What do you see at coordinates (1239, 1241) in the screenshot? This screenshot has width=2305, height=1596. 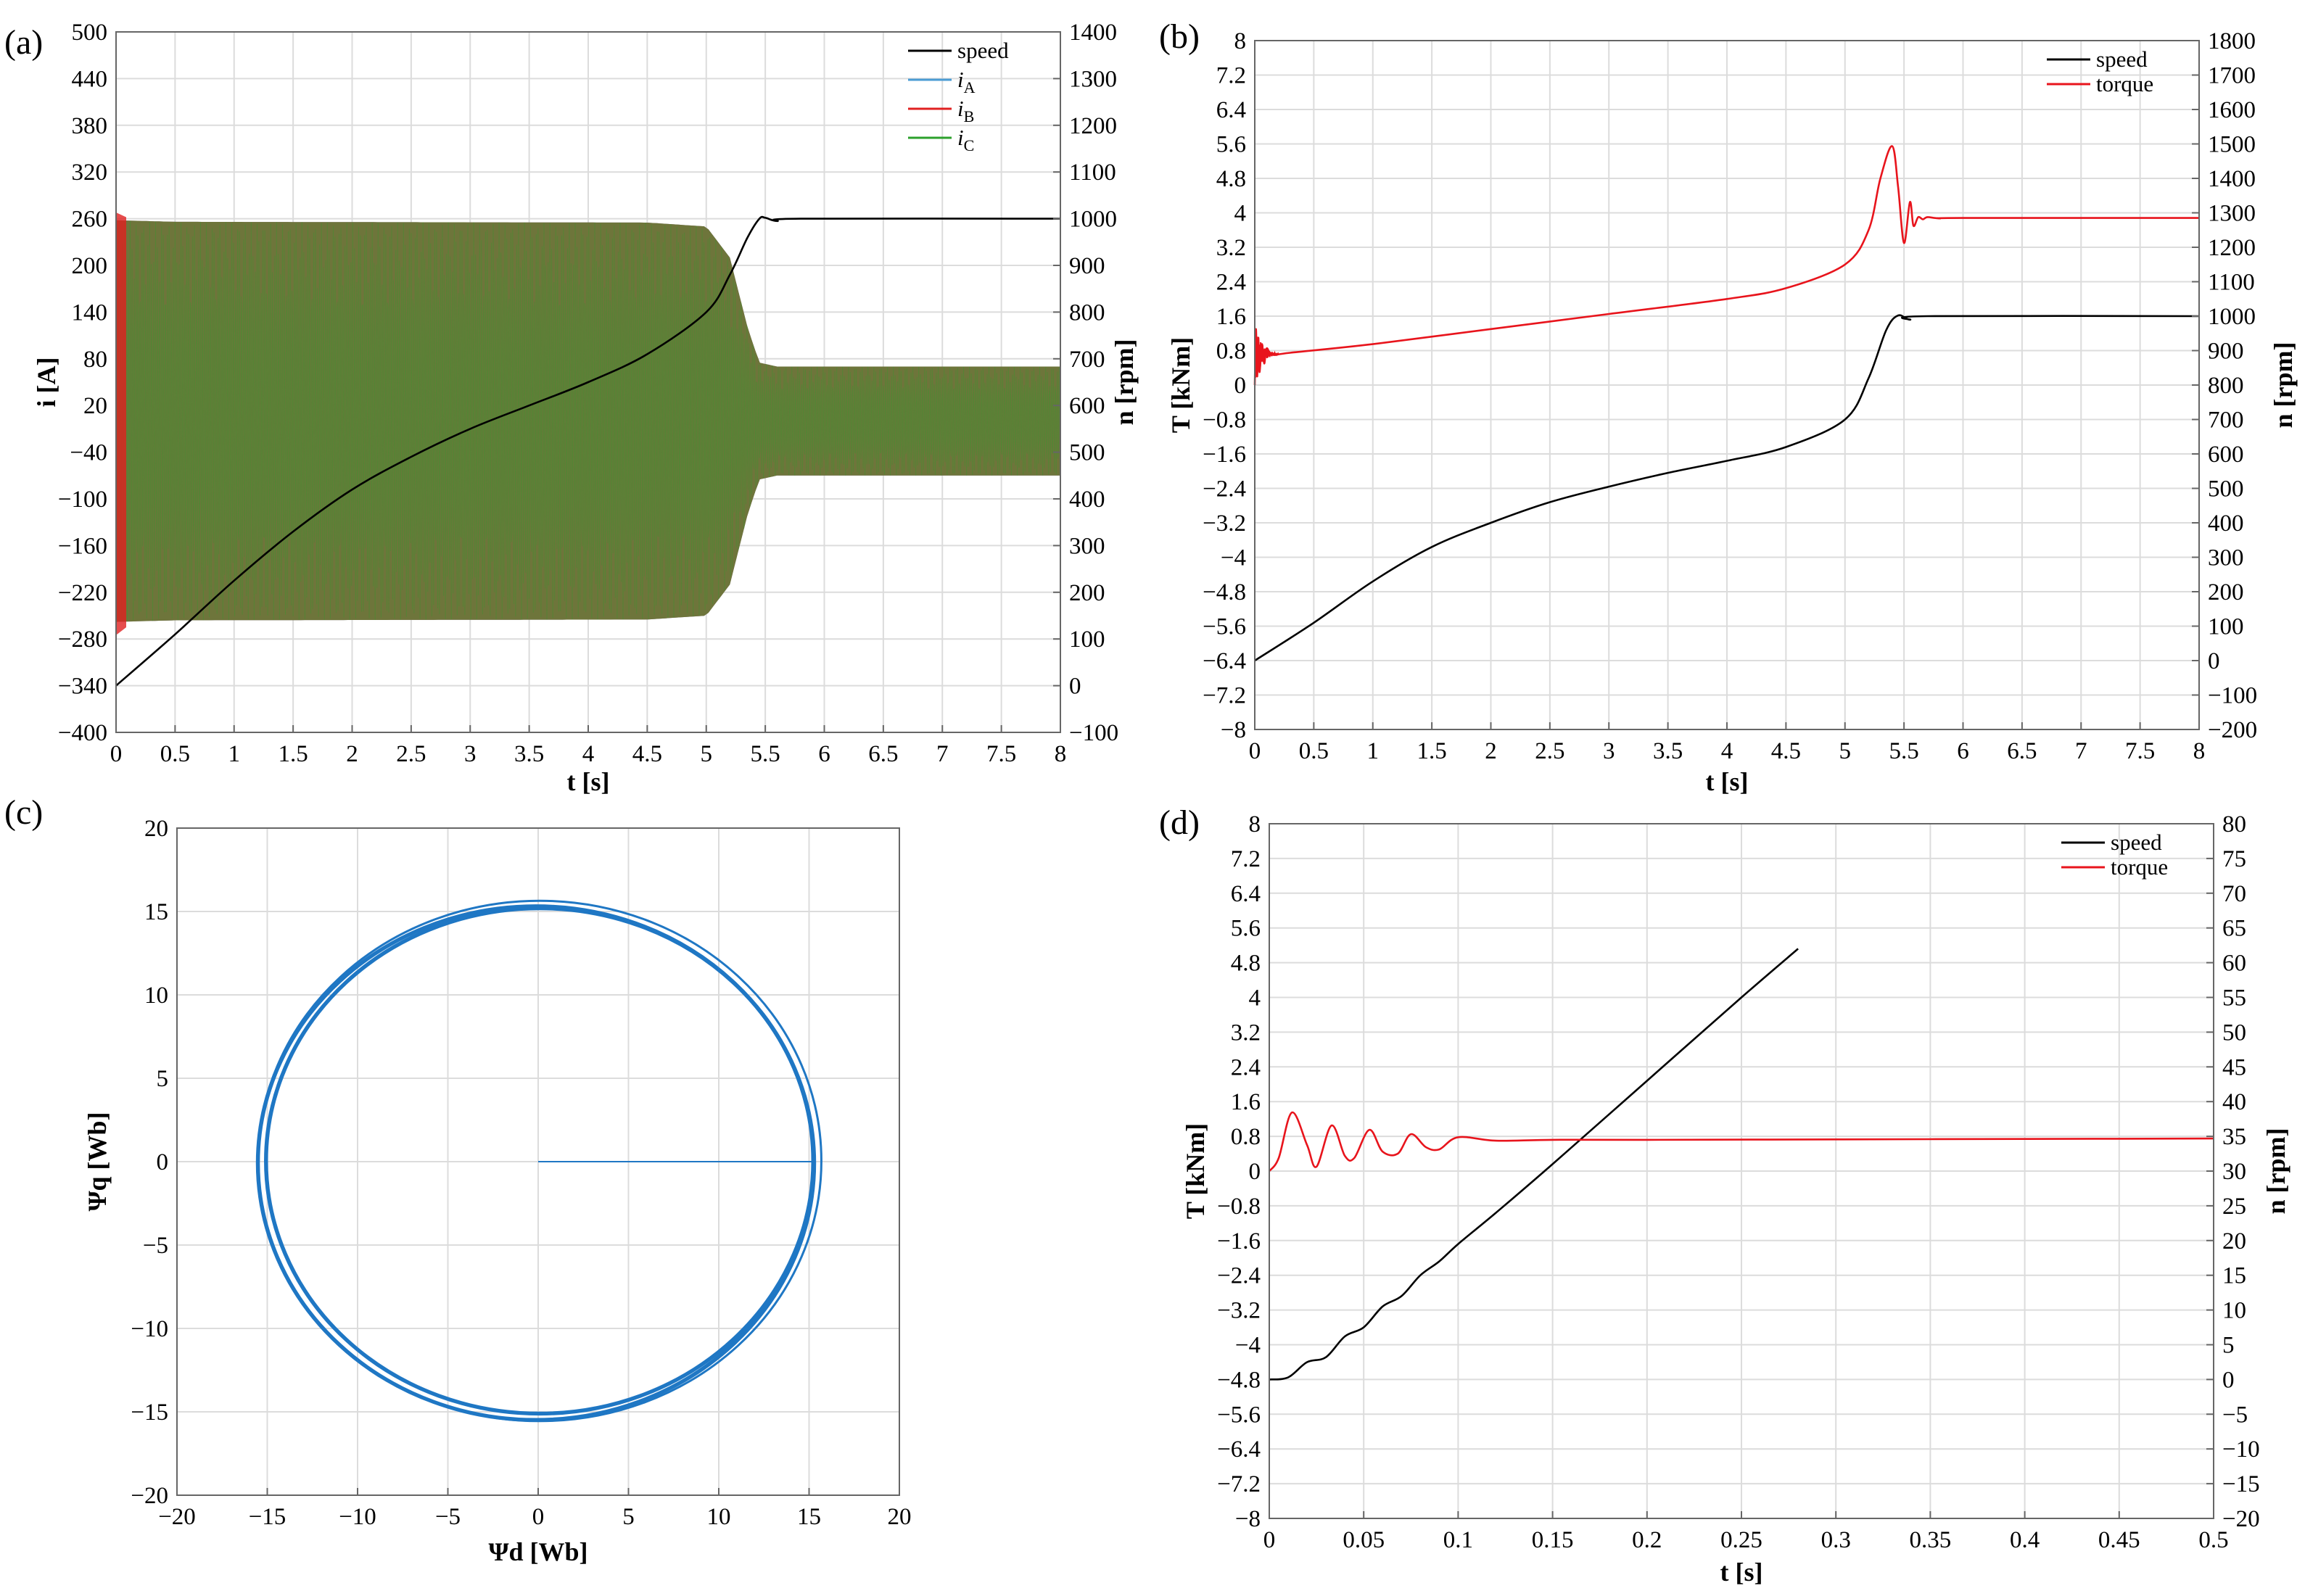 I see `d-y-tick-label: −1.6` at bounding box center [1239, 1241].